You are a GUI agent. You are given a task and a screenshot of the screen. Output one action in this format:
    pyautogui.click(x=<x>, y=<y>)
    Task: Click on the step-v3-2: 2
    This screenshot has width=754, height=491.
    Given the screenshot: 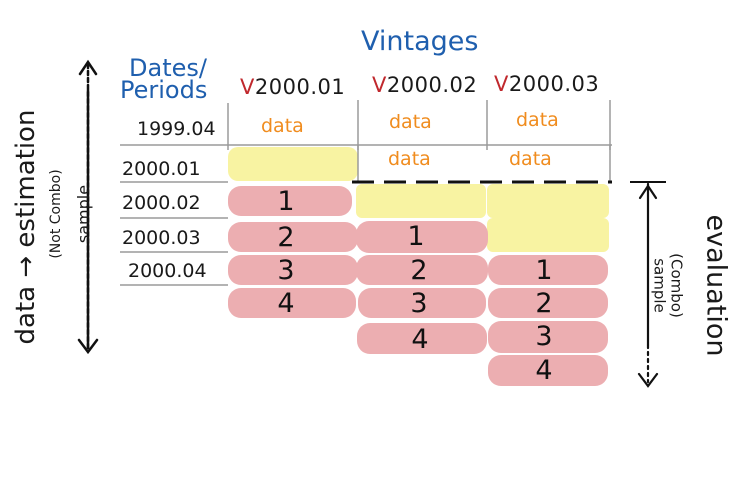 What is the action you would take?
    pyautogui.click(x=544, y=303)
    